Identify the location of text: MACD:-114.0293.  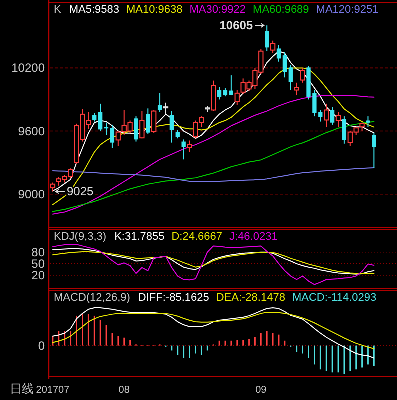
(334, 298).